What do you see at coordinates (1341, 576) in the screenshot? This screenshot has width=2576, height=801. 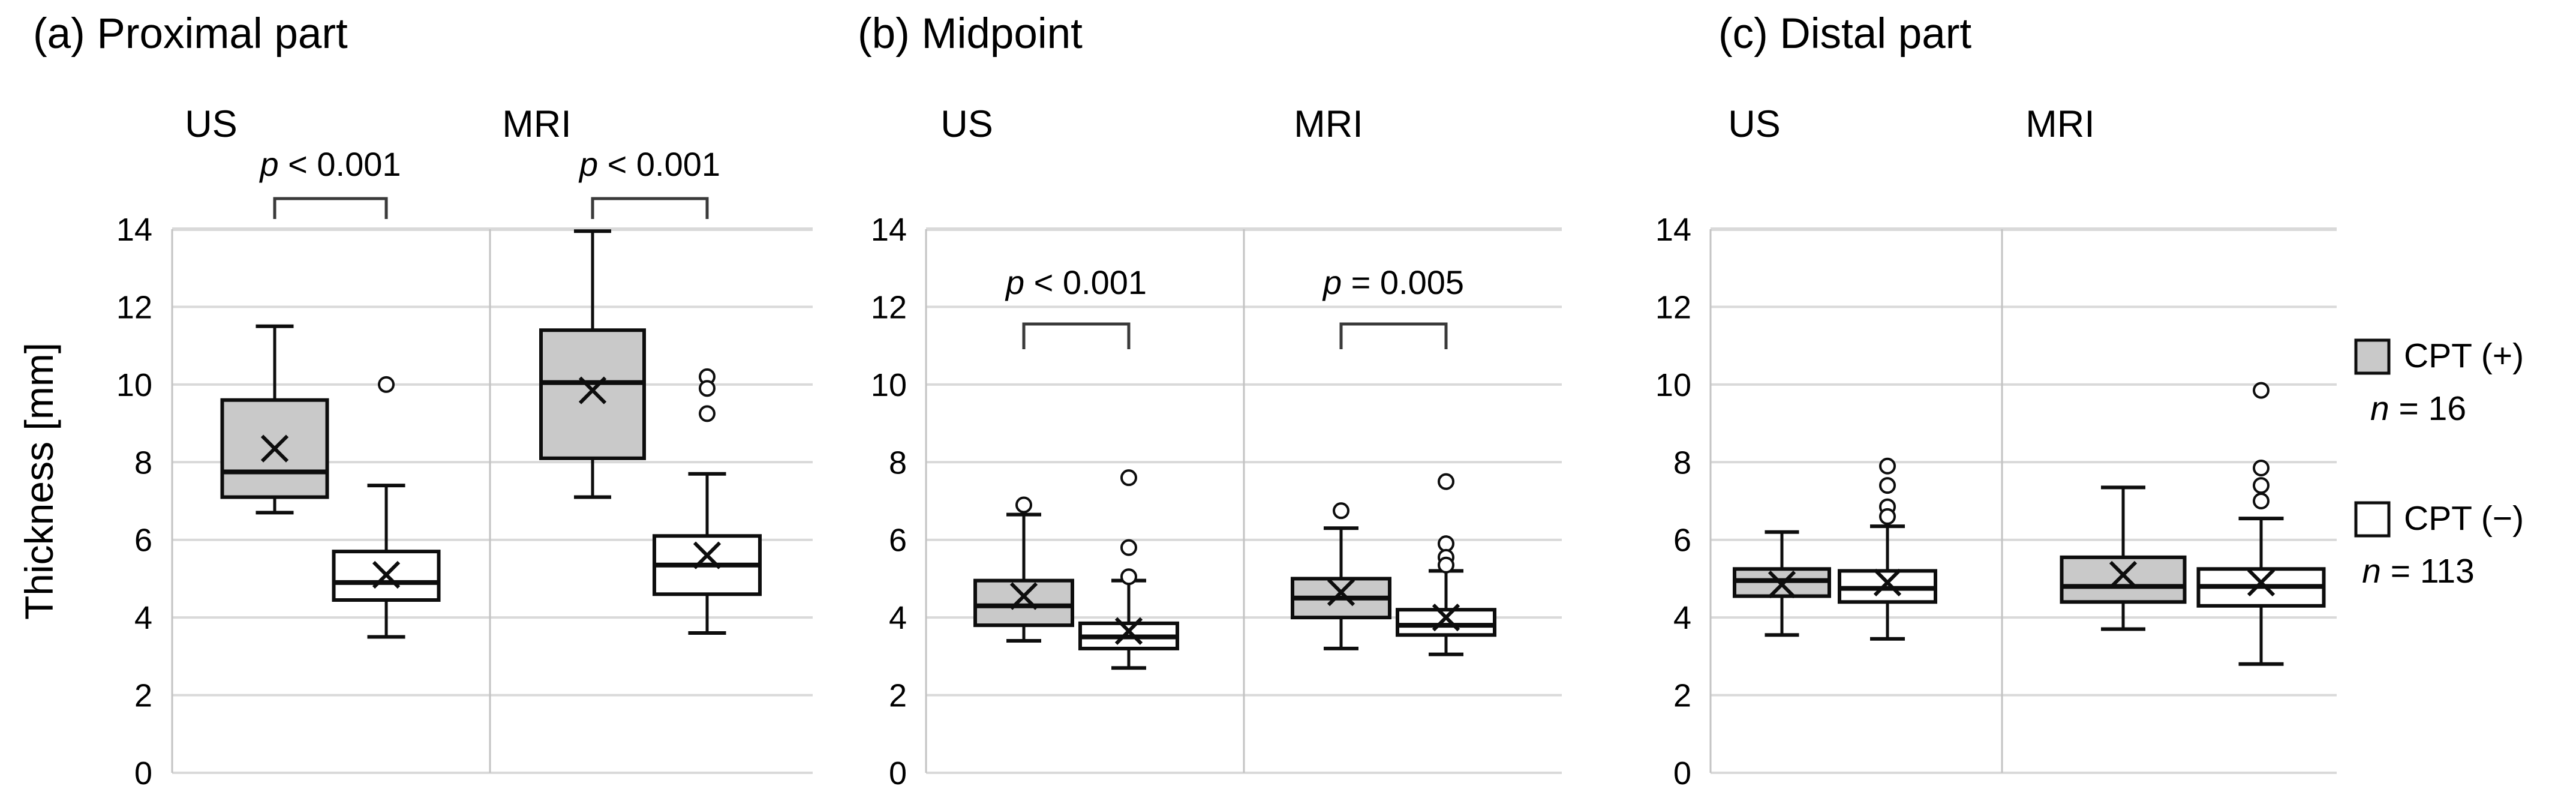 I see `boxplot-b-MRI-cpt-pos` at bounding box center [1341, 576].